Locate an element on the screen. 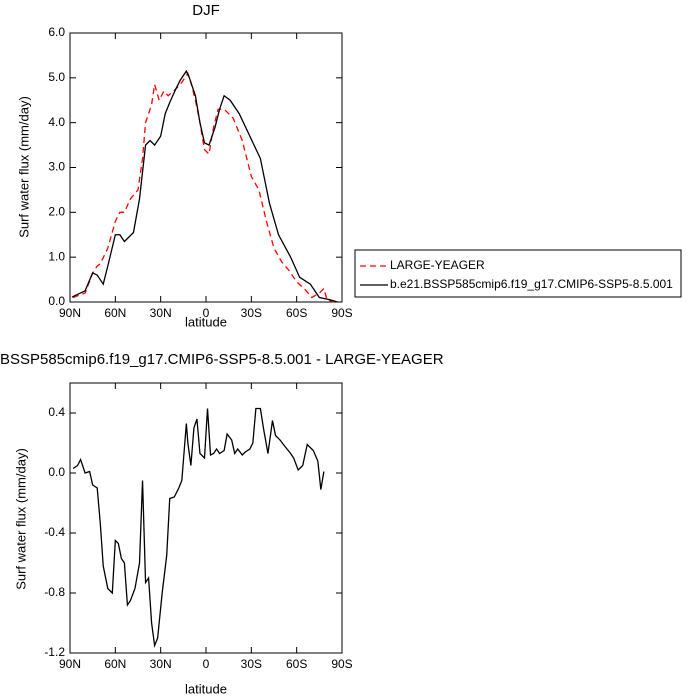 The image size is (700, 700). y-tick-label: -0.4 is located at coordinates (54, 532).